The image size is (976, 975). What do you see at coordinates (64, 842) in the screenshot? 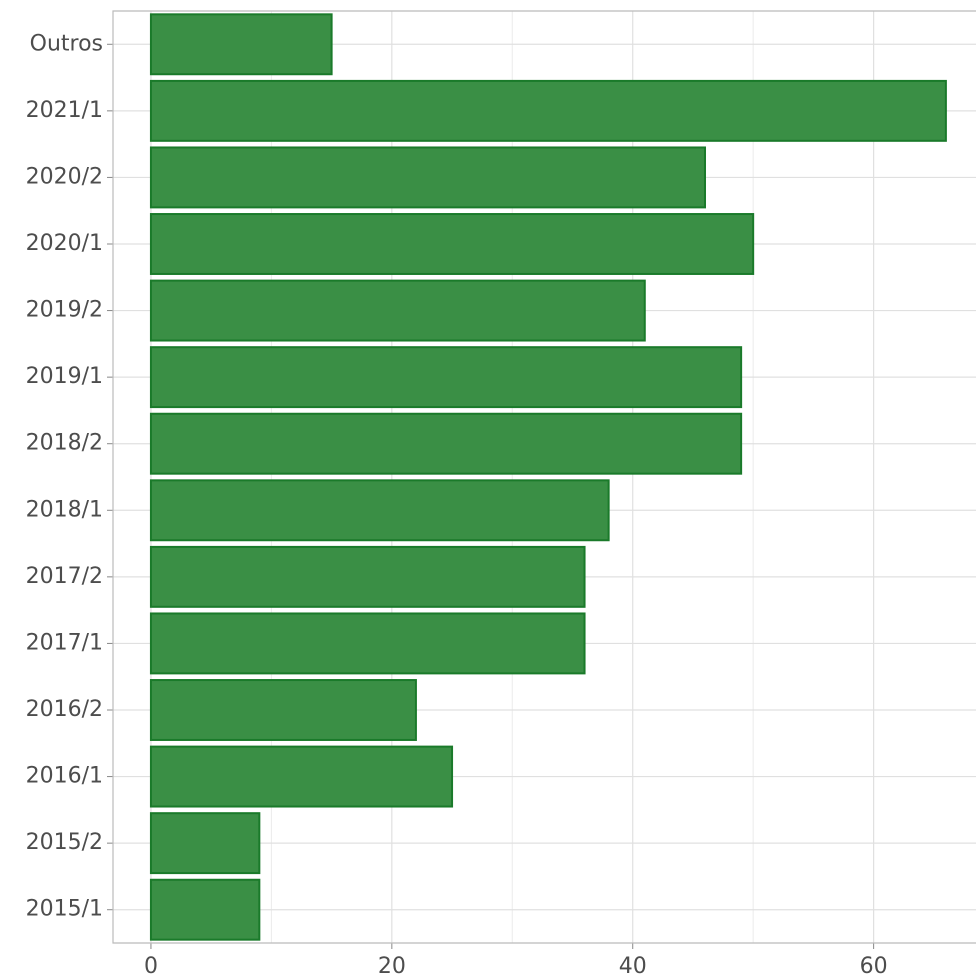
I see `y-tick-label: 2015/2` at bounding box center [64, 842].